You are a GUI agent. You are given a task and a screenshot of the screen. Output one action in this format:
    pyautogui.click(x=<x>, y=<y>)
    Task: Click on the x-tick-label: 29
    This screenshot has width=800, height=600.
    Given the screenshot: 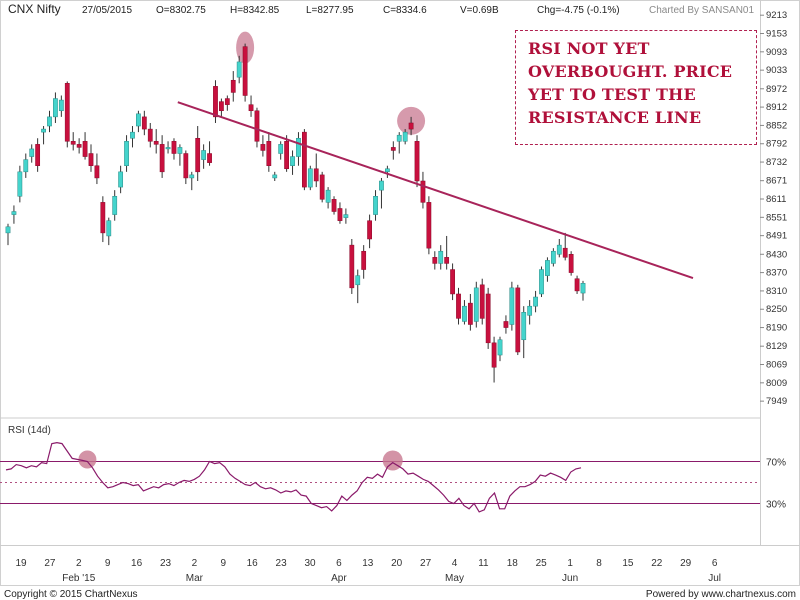 What is the action you would take?
    pyautogui.click(x=686, y=563)
    